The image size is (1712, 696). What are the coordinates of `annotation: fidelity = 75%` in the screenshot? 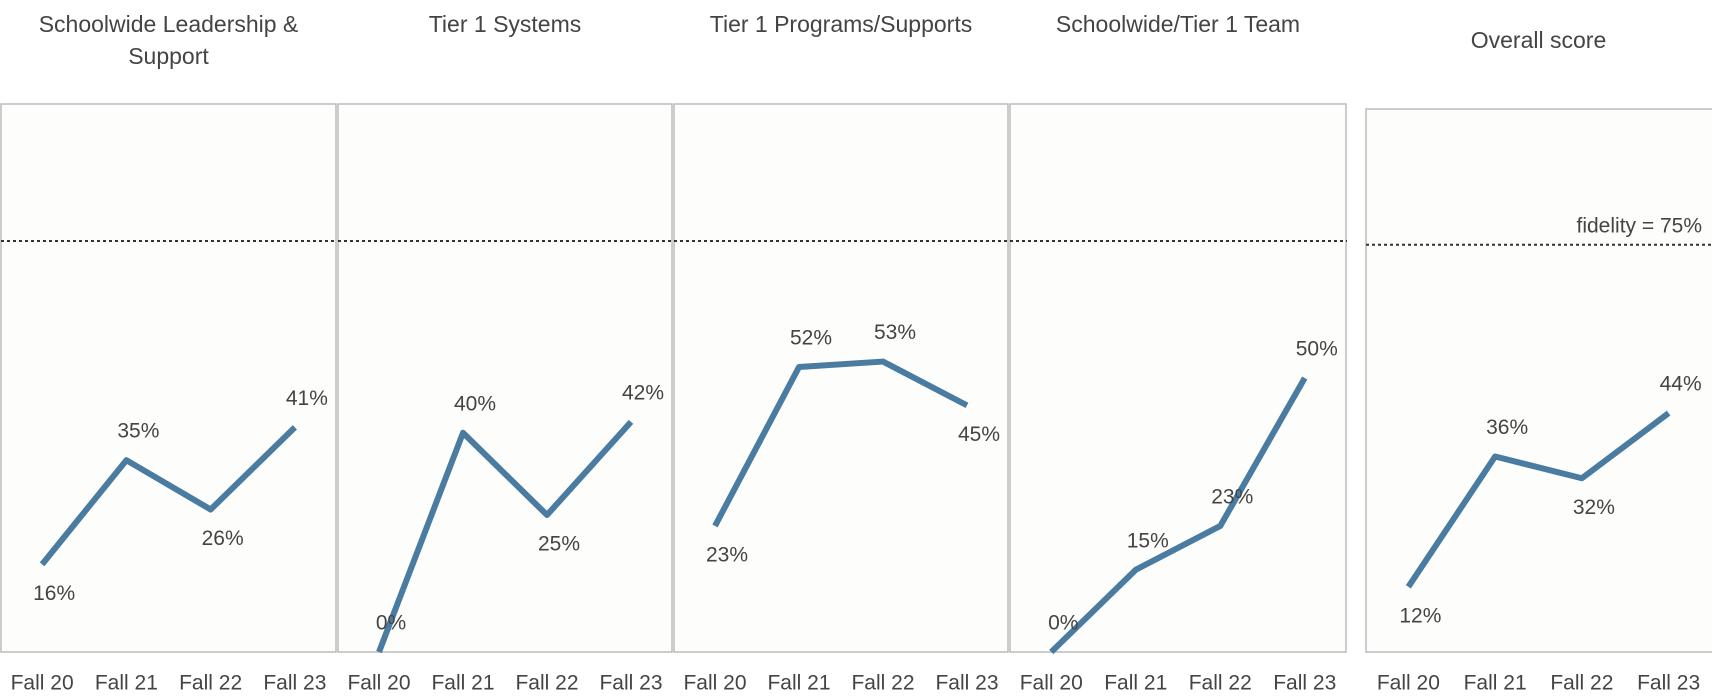 It's located at (1640, 225).